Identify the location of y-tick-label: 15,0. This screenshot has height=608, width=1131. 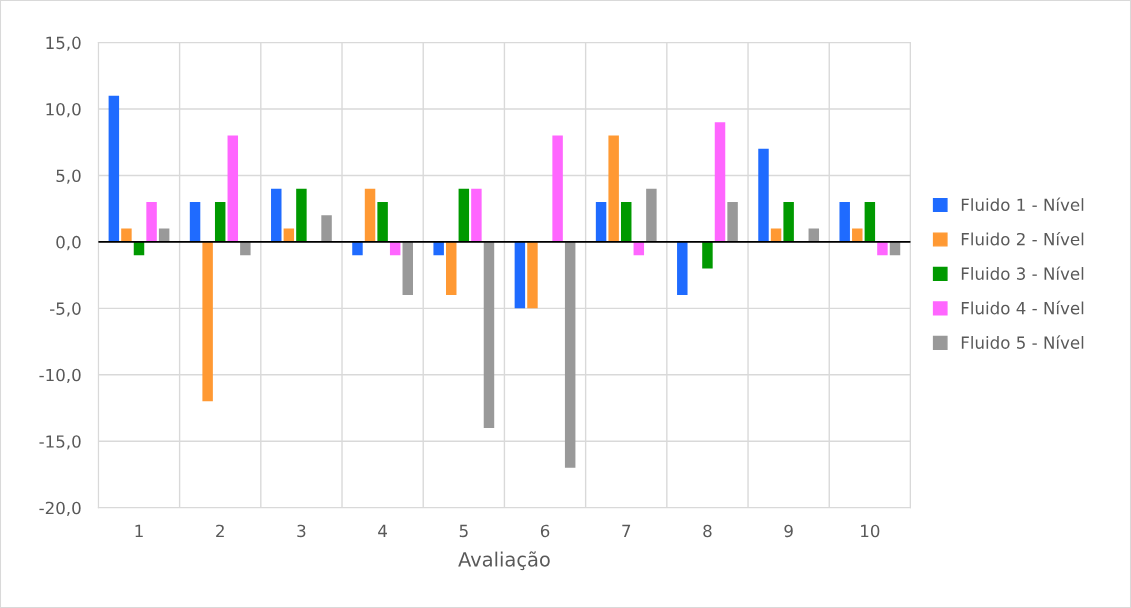
(63, 43).